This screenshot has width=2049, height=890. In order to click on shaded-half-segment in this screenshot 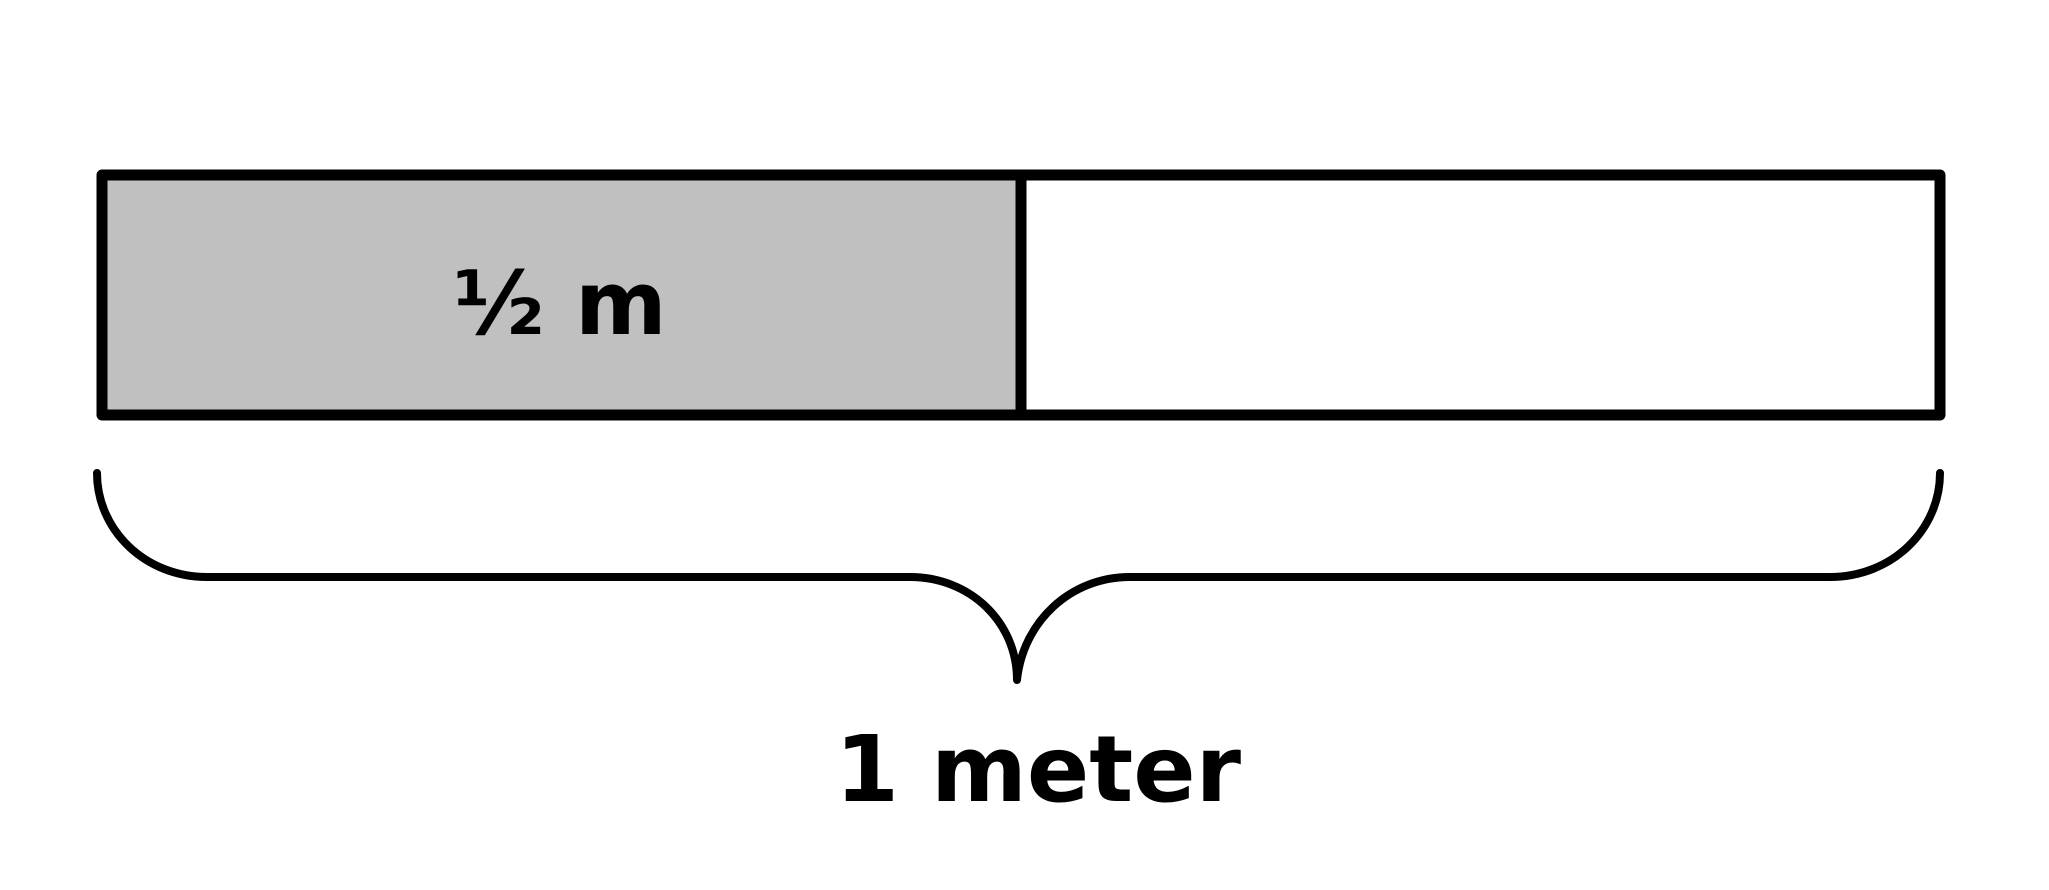, I will do `click(561, 295)`.